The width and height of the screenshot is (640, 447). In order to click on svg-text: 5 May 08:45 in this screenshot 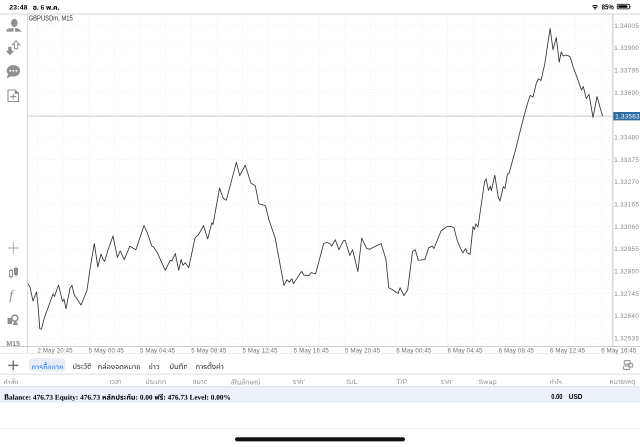, I will do `click(209, 350)`.